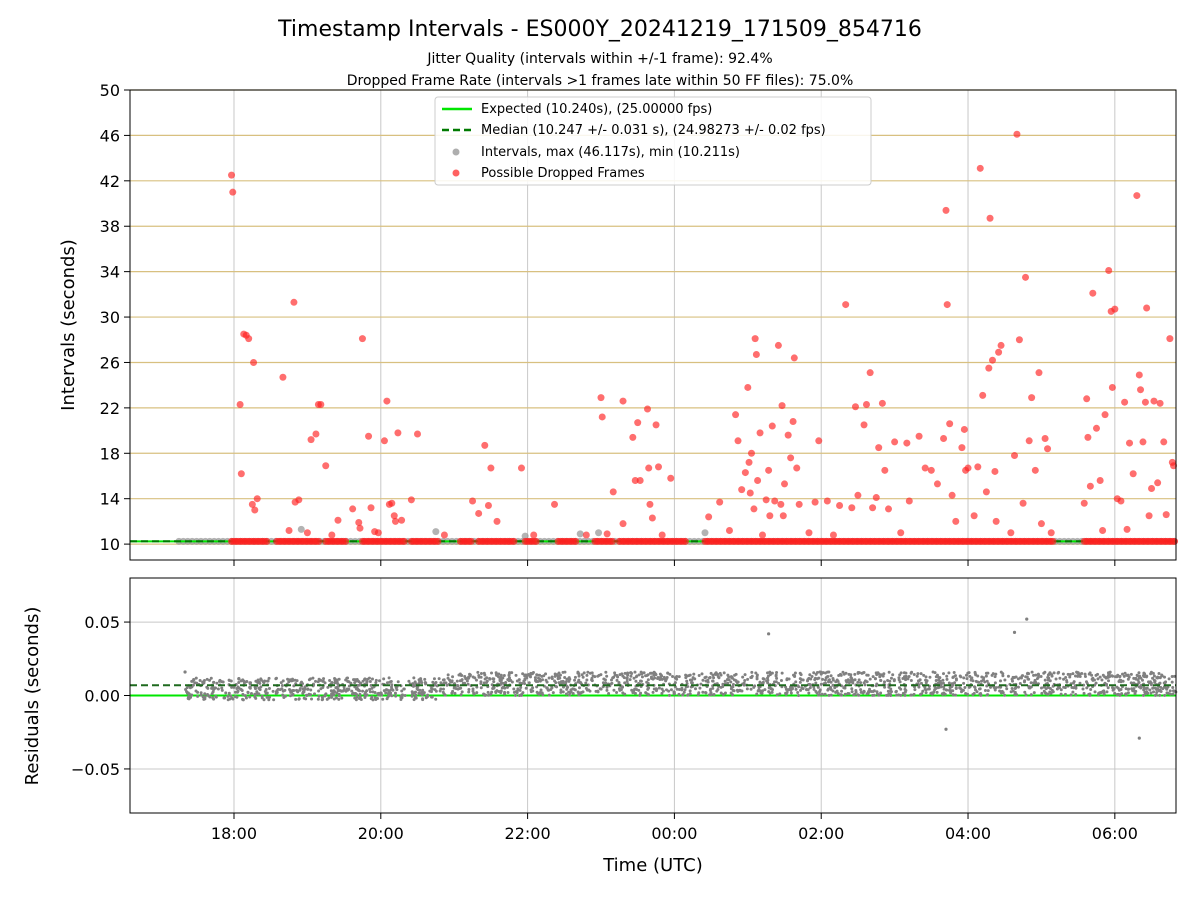  I want to click on legend-box, so click(653, 141).